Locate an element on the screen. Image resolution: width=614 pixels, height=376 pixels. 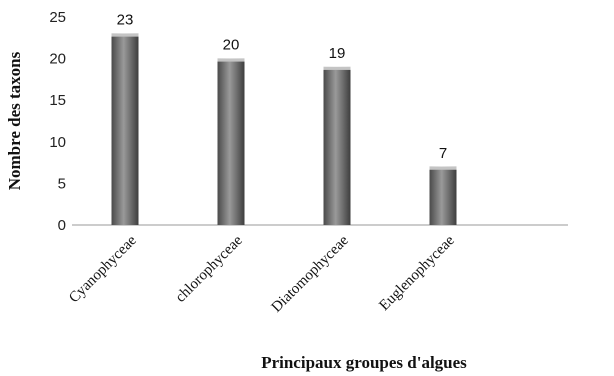
y-tick-label: 0 is located at coordinates (62, 225).